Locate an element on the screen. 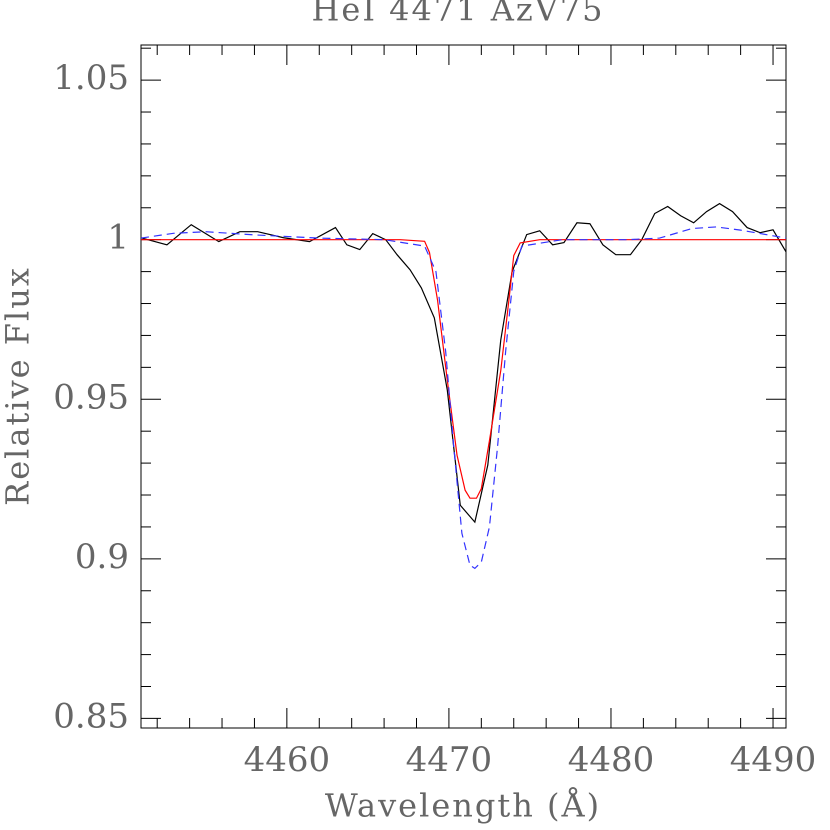 Image resolution: width=830 pixels, height=830 pixels. x-axis-label: Wavelength (Å) is located at coordinates (463, 806).